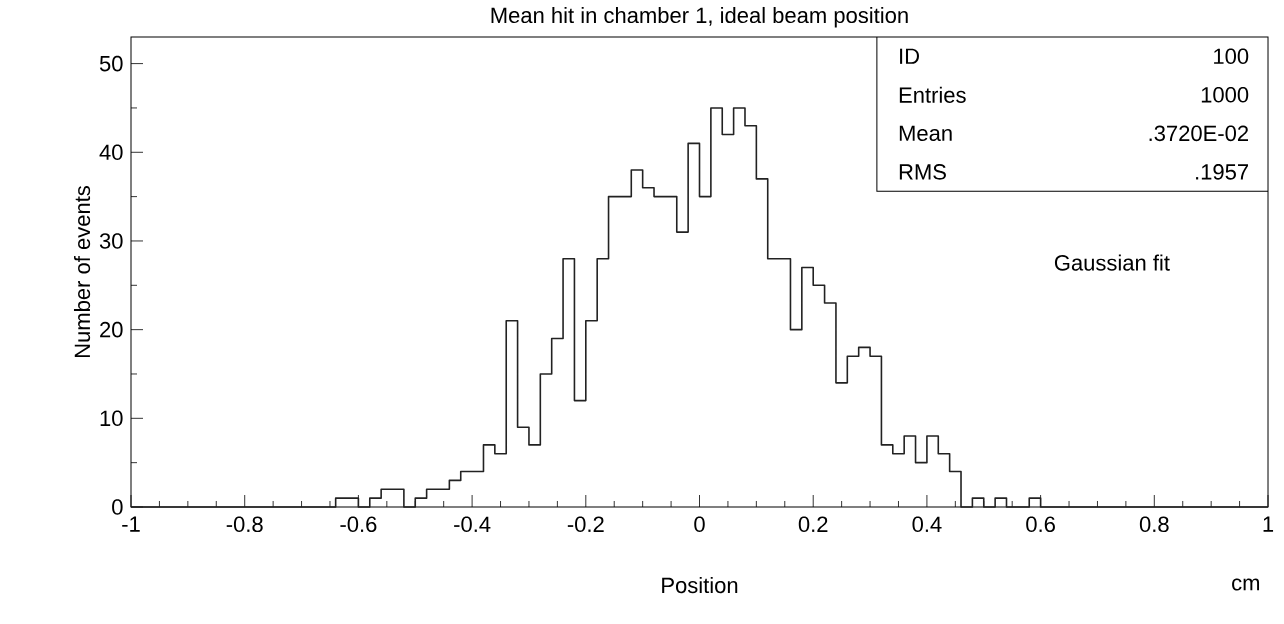 The width and height of the screenshot is (1284, 624). I want to click on x-tick-label: 0.4, so click(927, 524).